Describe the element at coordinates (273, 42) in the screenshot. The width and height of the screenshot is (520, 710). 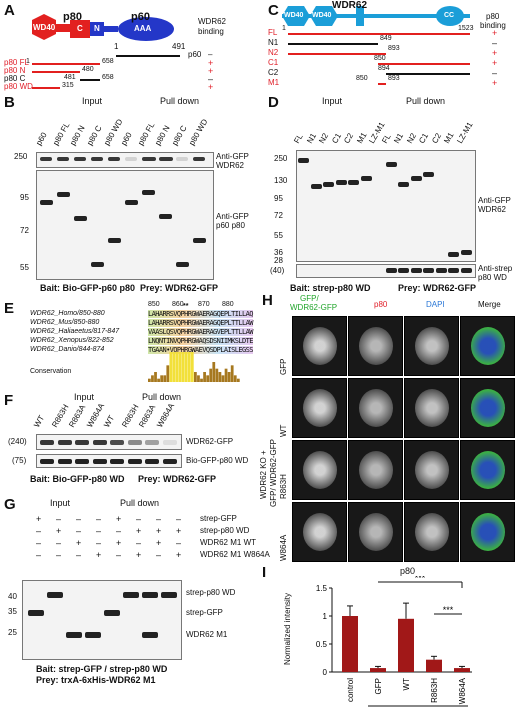
I see `c-row-name: N1` at that location.